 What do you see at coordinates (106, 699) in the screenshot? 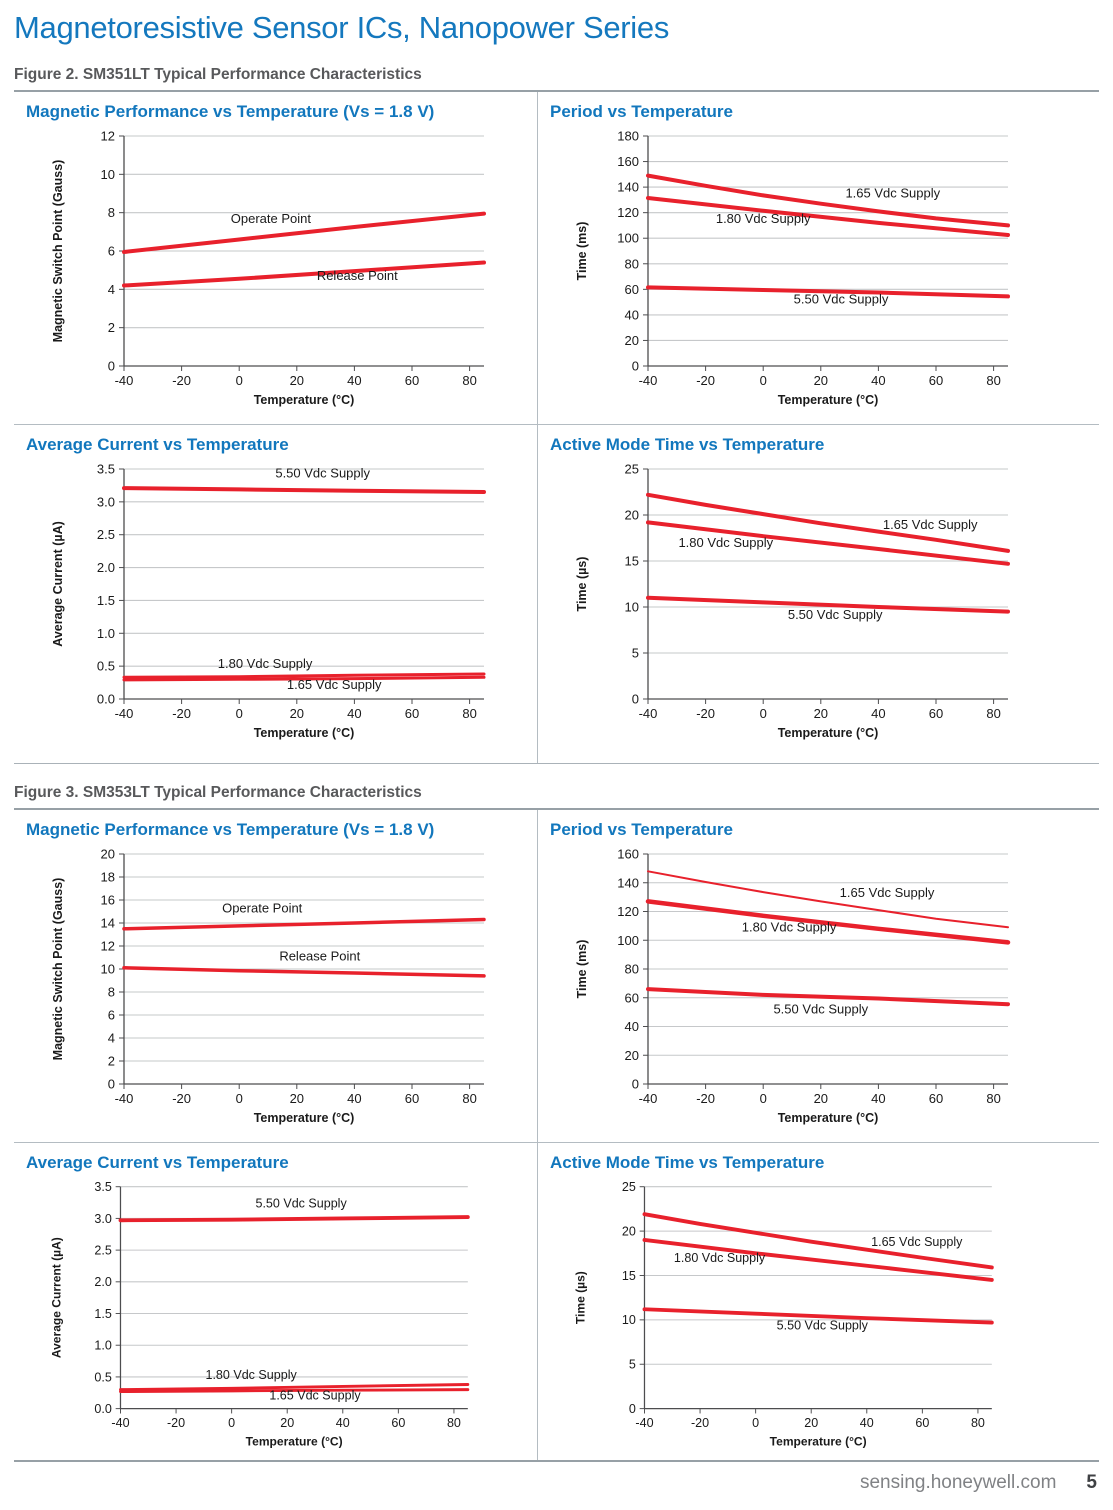
I see `svg-text: 0.0` at bounding box center [106, 699].